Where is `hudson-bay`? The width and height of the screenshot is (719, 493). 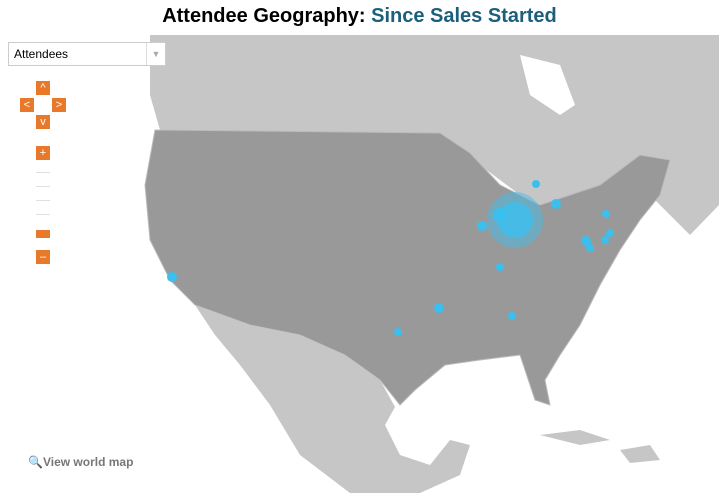
hudson-bay is located at coordinates (547, 85).